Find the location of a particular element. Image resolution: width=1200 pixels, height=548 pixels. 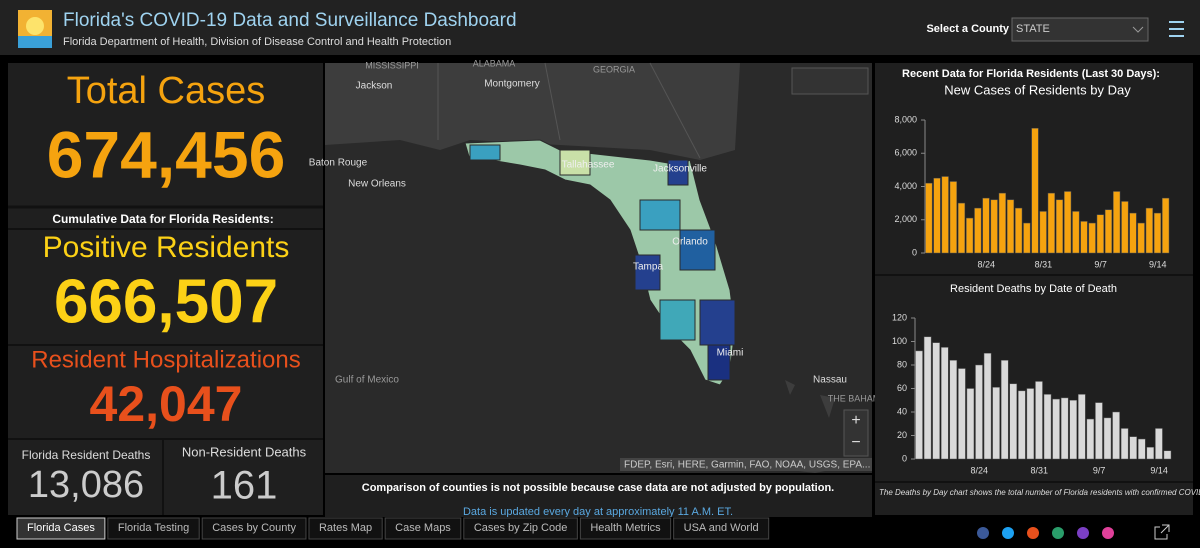

tab: Florida Testing is located at coordinates (153, 528).